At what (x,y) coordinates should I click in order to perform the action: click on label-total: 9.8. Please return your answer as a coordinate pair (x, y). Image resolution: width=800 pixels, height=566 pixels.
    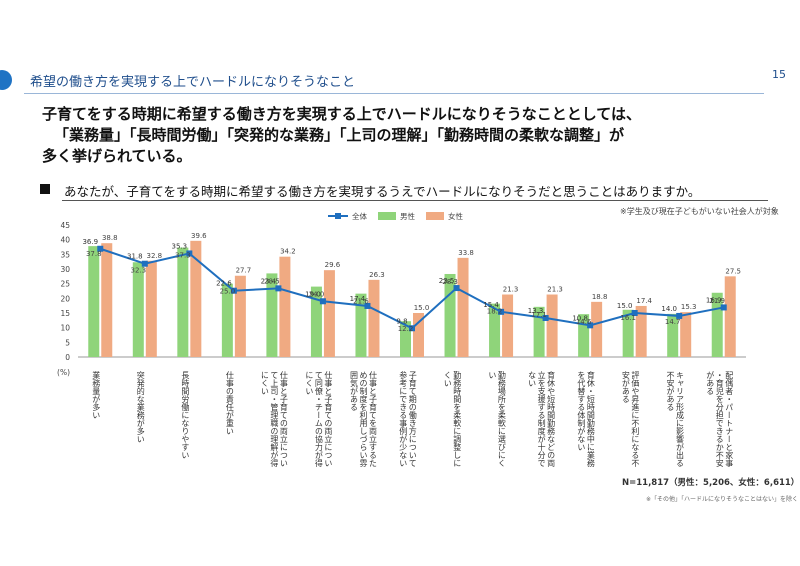
    Looking at the image, I should click on (401, 321).